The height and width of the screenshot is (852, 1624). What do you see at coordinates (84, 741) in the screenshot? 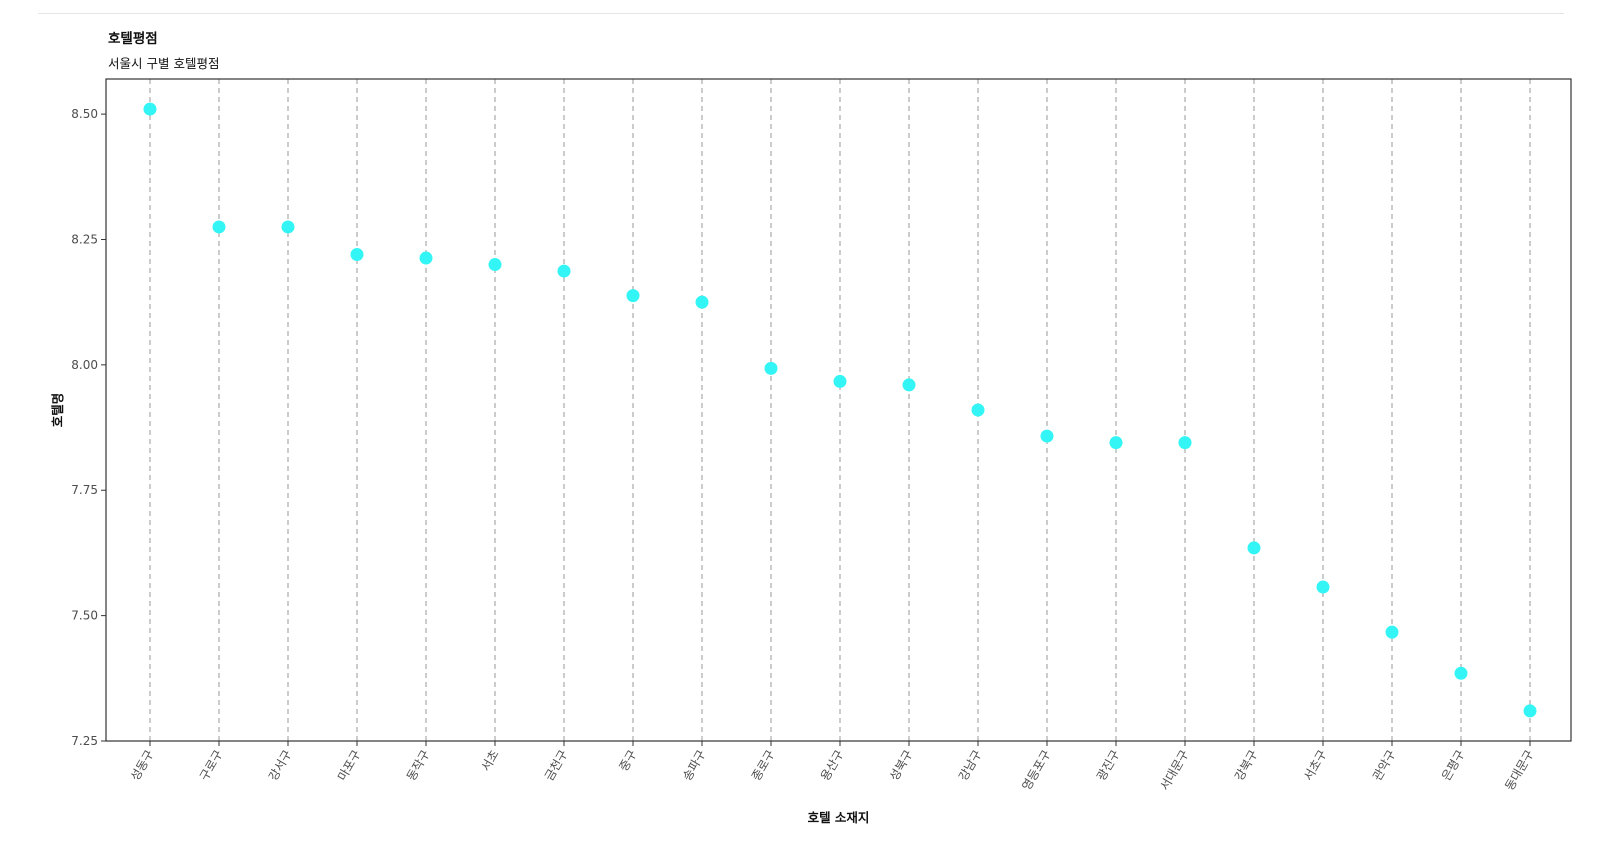
I see `y-tick-label: 7.25` at bounding box center [84, 741].